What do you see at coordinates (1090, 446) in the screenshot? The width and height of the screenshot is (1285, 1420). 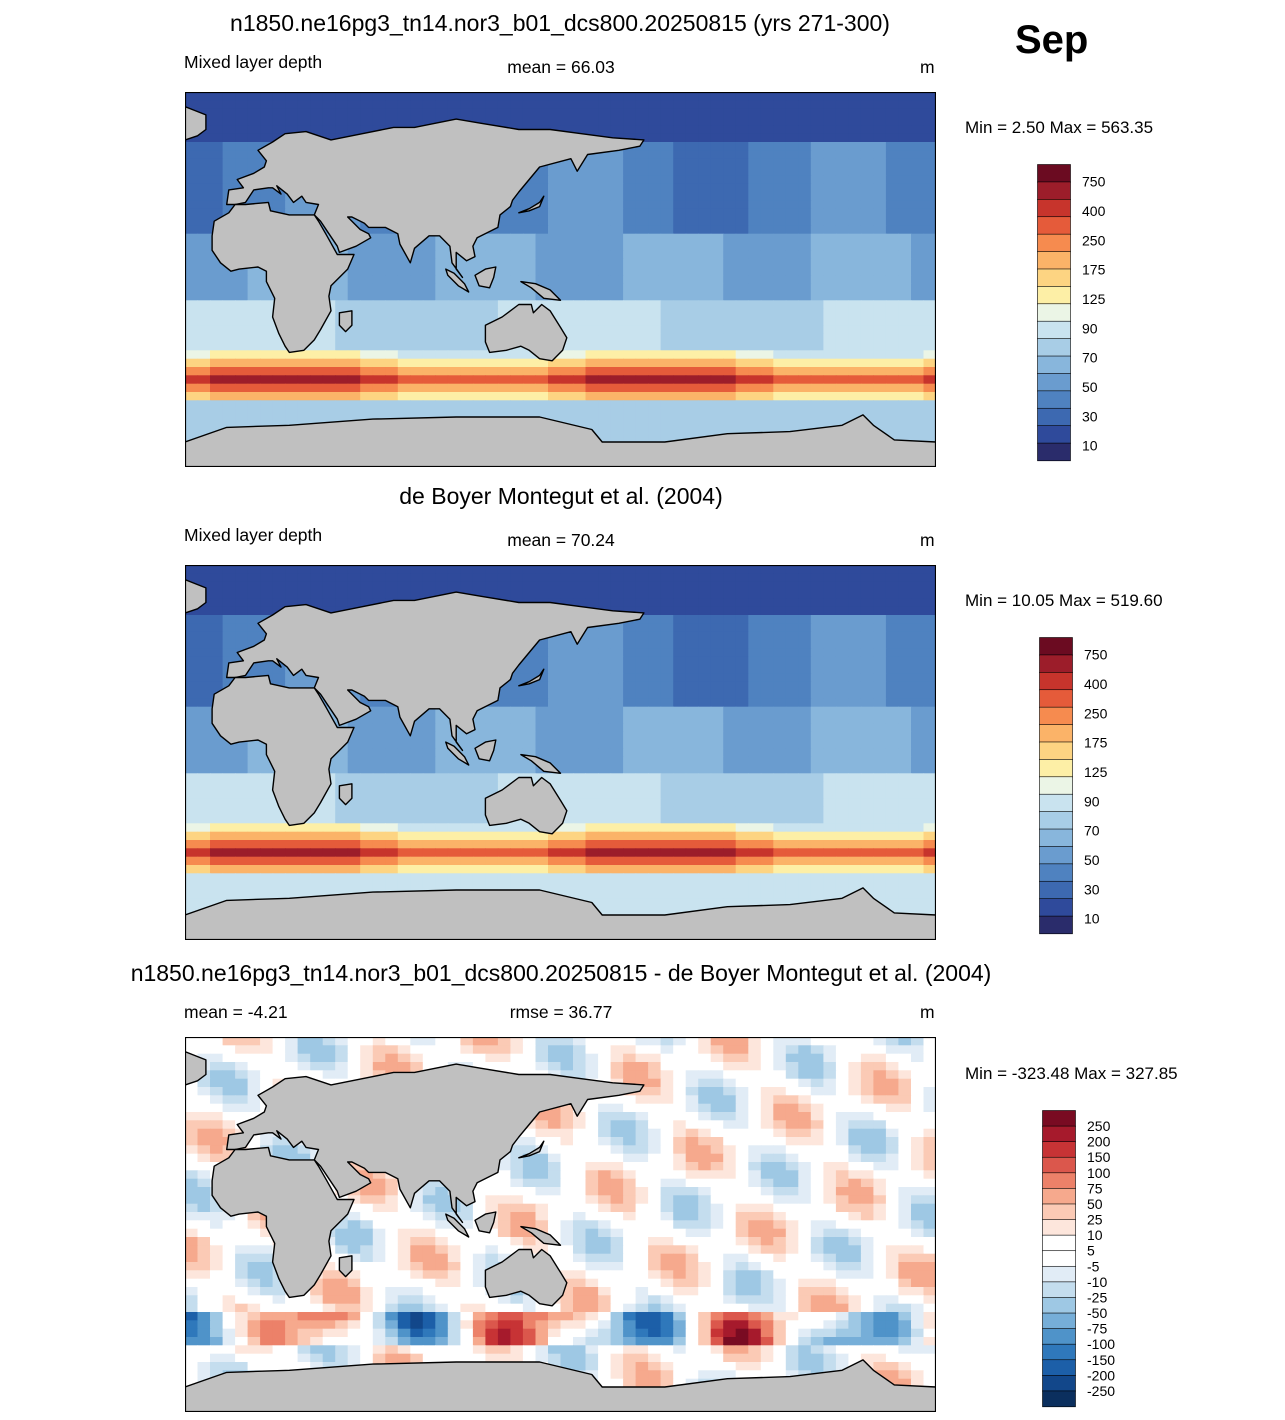 I see `colorbar-label: 10` at bounding box center [1090, 446].